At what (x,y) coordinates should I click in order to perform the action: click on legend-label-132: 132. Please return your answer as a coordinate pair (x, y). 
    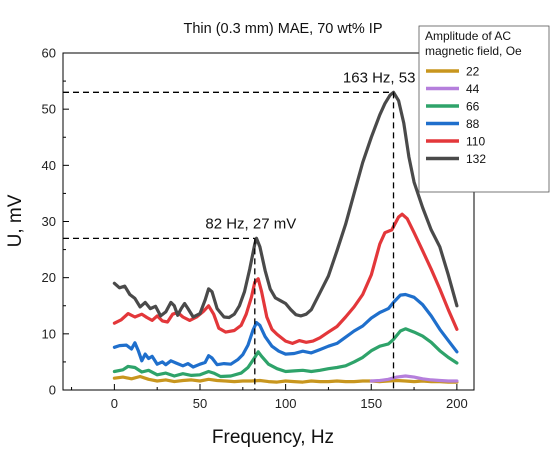
    Looking at the image, I should click on (476, 159).